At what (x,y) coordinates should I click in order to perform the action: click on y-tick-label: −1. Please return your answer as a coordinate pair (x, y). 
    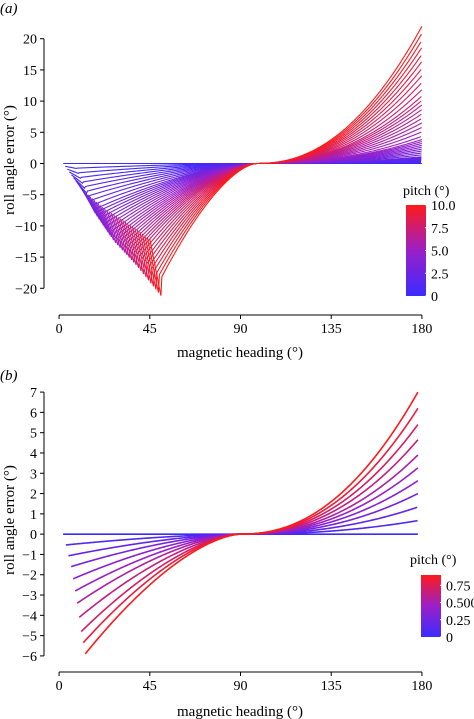
    Looking at the image, I should click on (29, 555).